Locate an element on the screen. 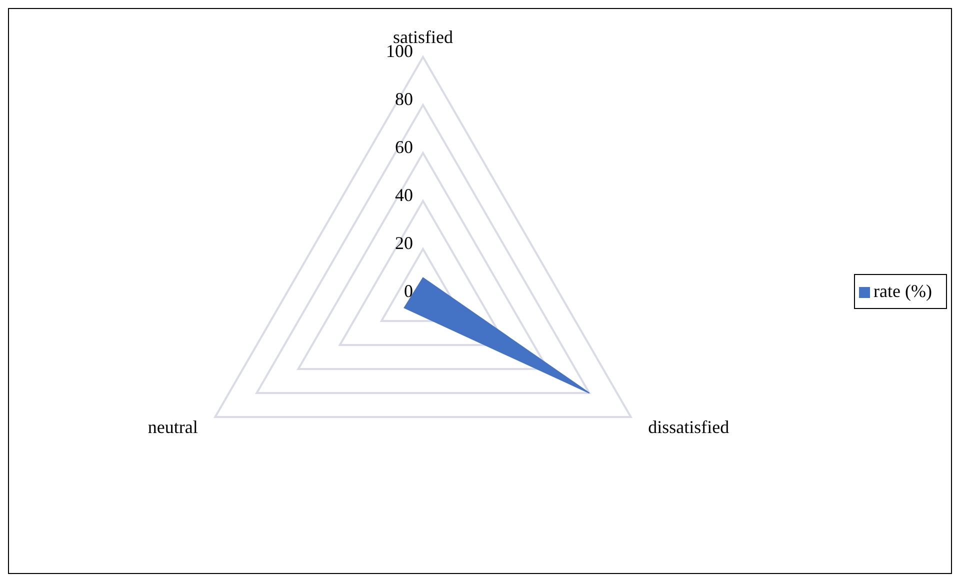  spoke-label: dissatisfied is located at coordinates (689, 427).